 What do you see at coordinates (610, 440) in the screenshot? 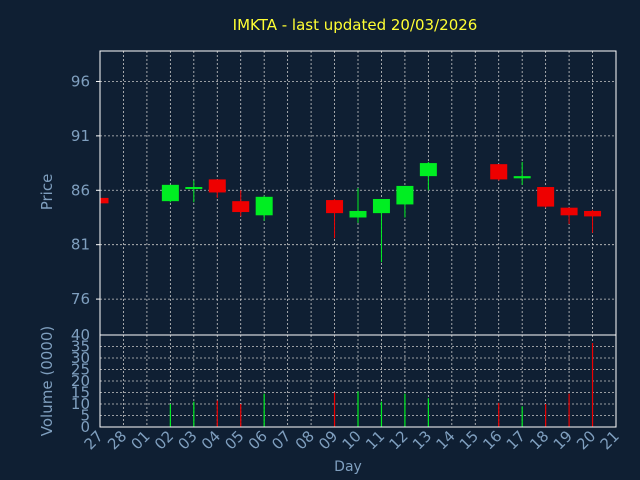
I see `x-tick-label: 21` at bounding box center [610, 440].